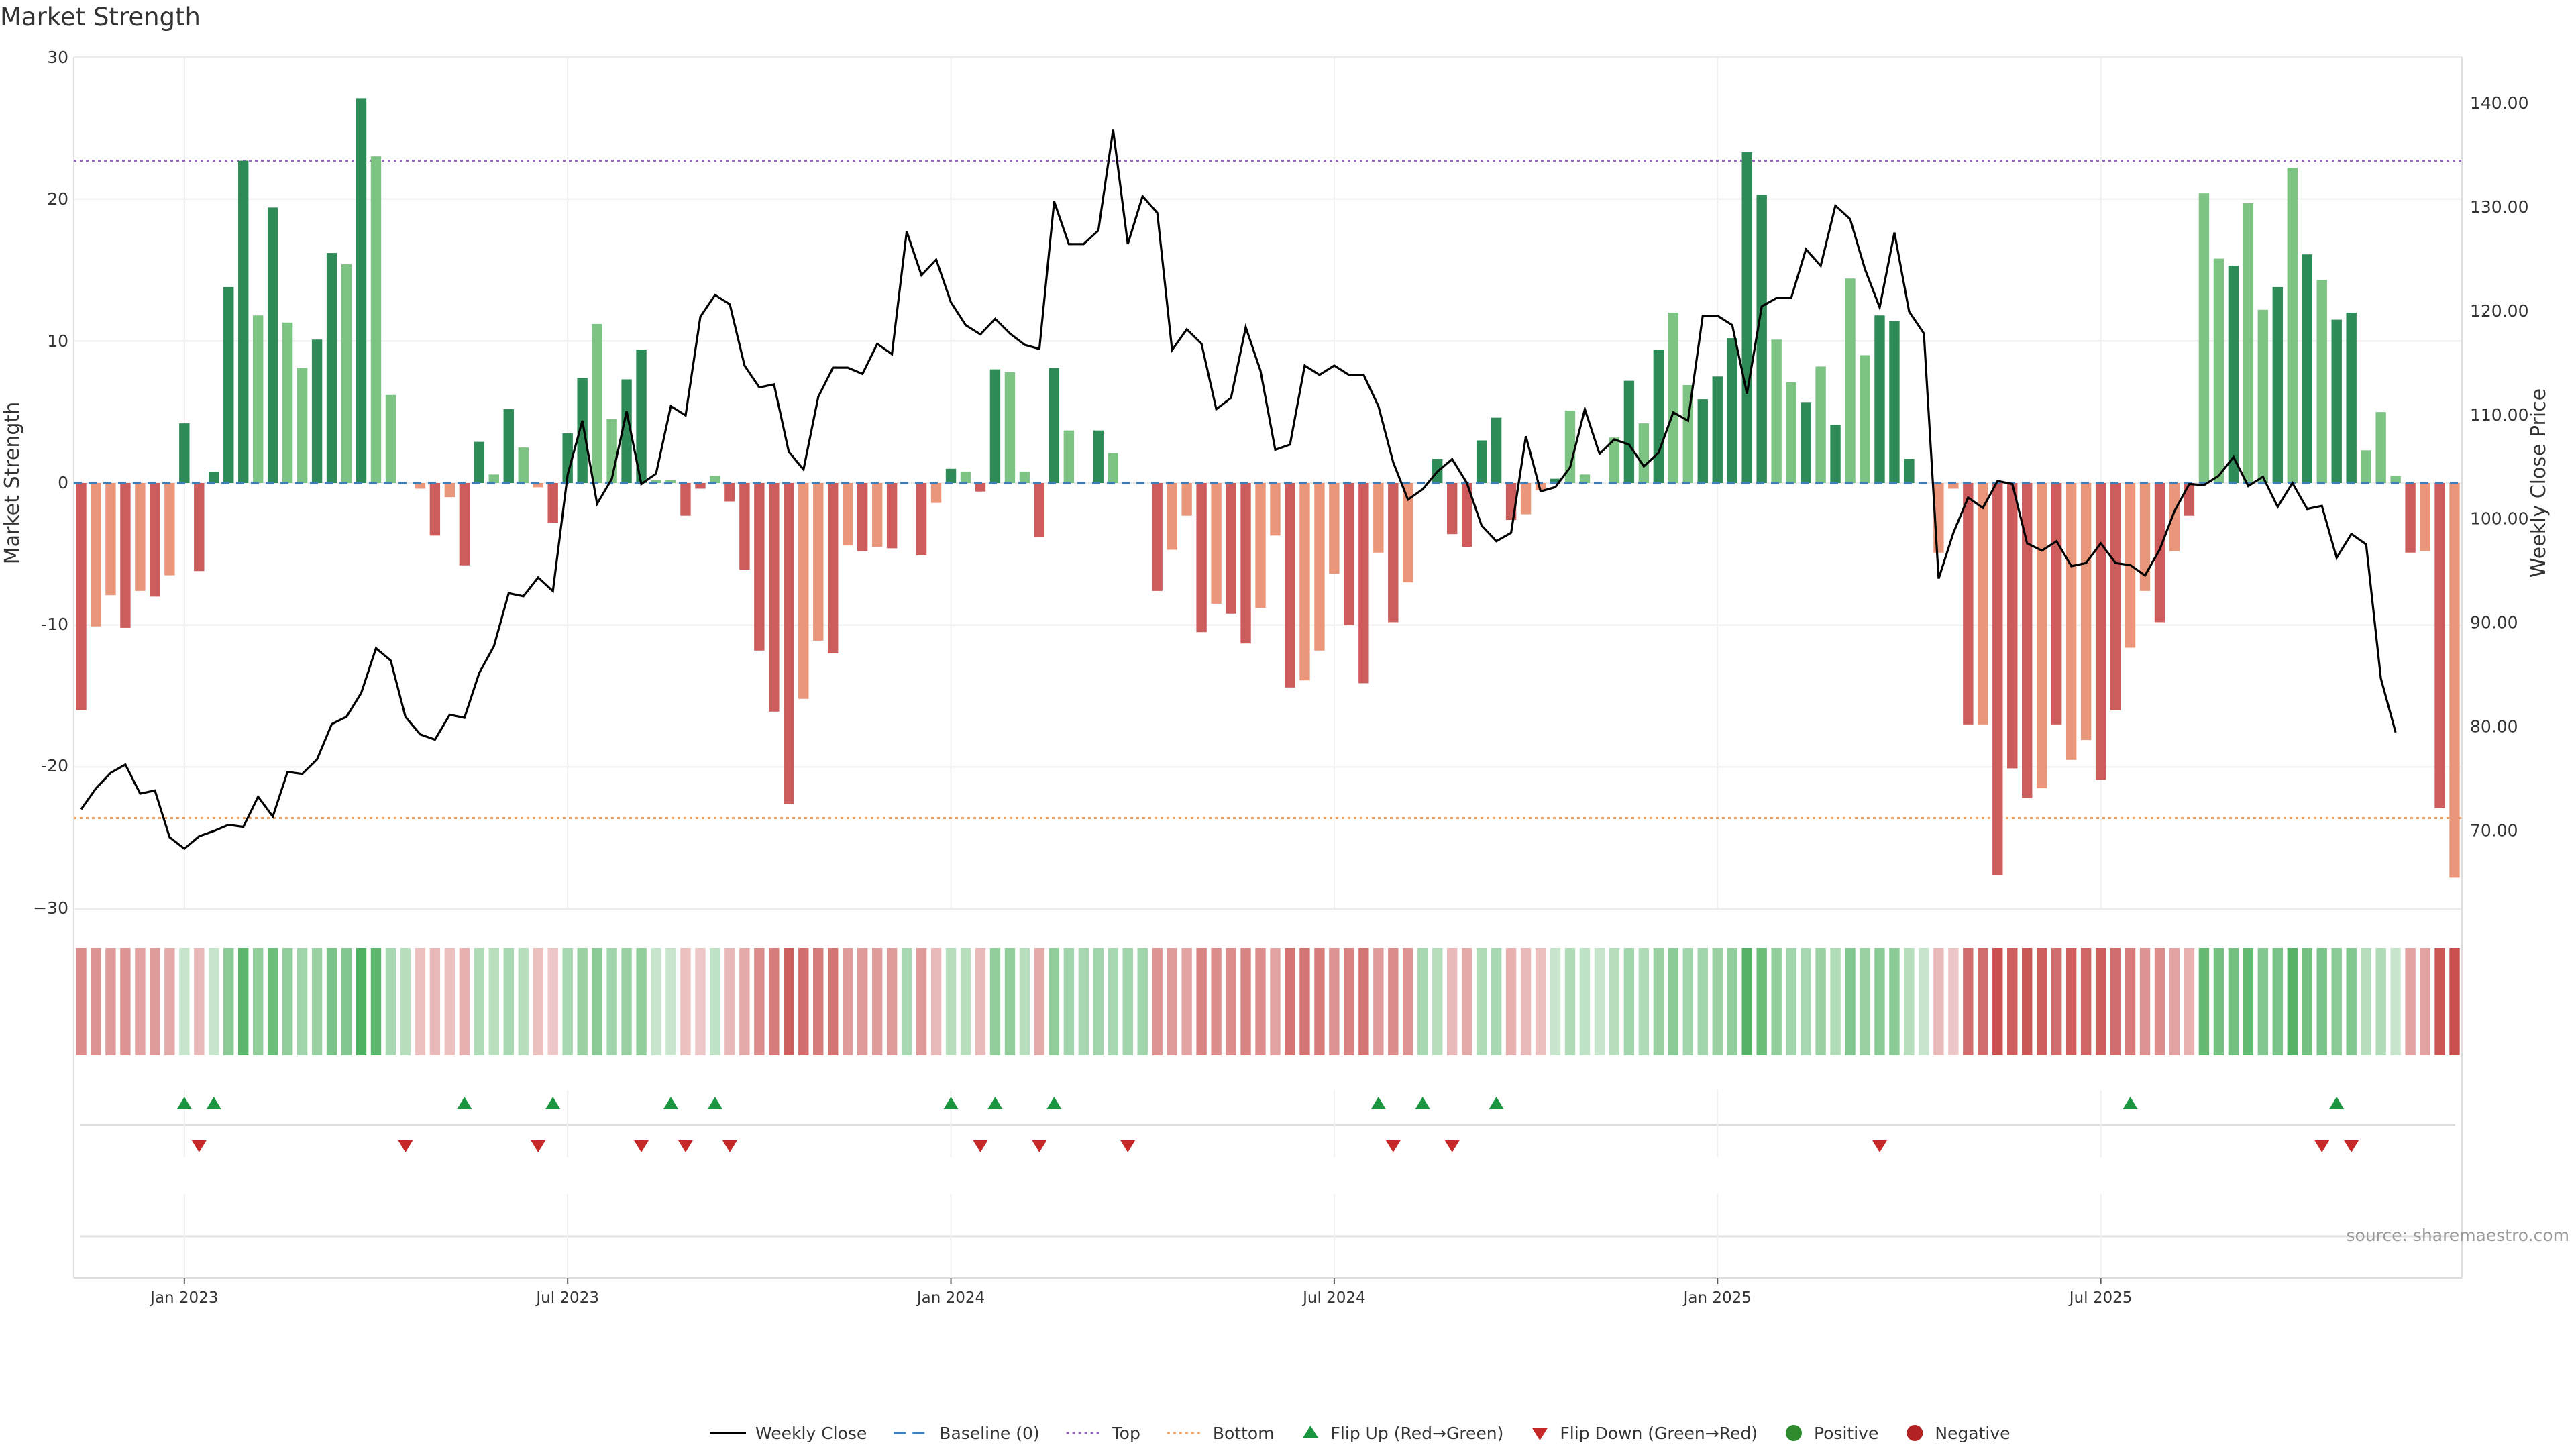 This screenshot has height=1449, width=2576. What do you see at coordinates (57, 341) in the screenshot?
I see `y-tick-10: 10` at bounding box center [57, 341].